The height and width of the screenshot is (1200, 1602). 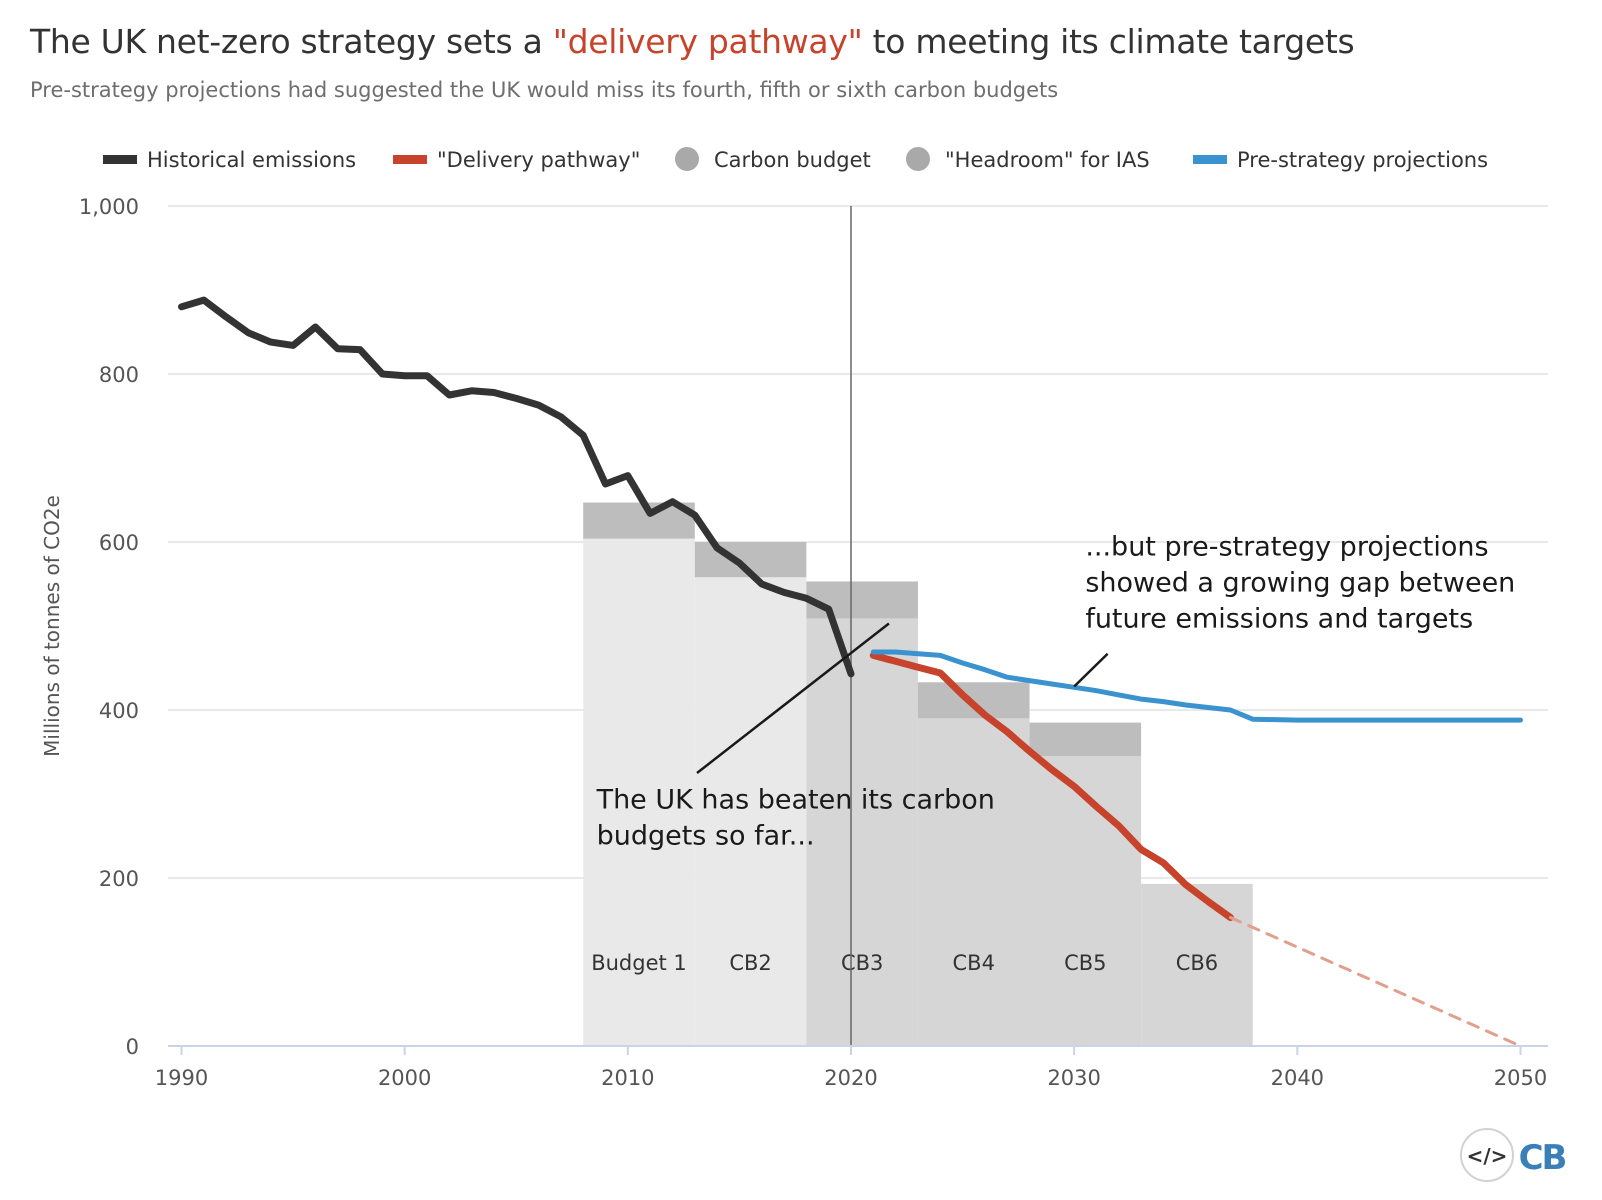 What do you see at coordinates (793, 698) in the screenshot?
I see `annotation-pointer-beaten` at bounding box center [793, 698].